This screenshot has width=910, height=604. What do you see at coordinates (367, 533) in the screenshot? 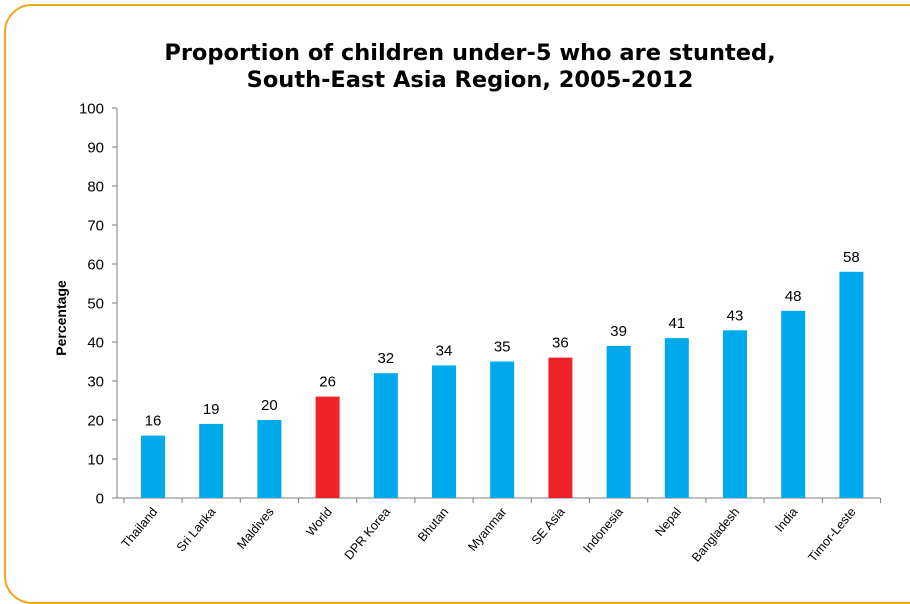
I see `category-label: DPR Korea` at bounding box center [367, 533].